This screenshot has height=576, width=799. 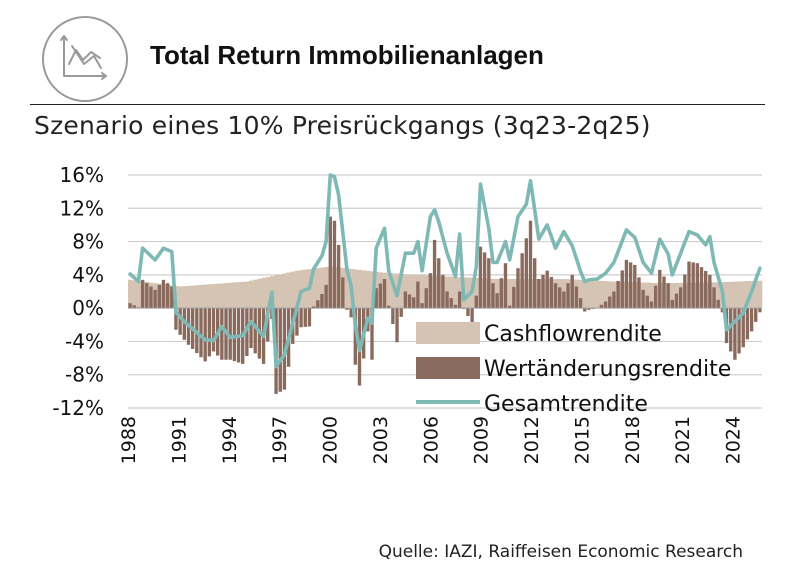 I want to click on x-tick-label: 2021, so click(x=683, y=440).